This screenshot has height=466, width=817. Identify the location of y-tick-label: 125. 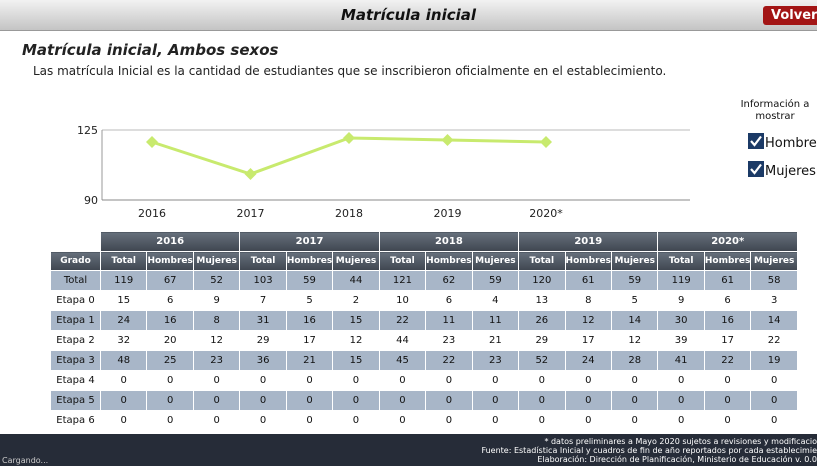
(87, 130).